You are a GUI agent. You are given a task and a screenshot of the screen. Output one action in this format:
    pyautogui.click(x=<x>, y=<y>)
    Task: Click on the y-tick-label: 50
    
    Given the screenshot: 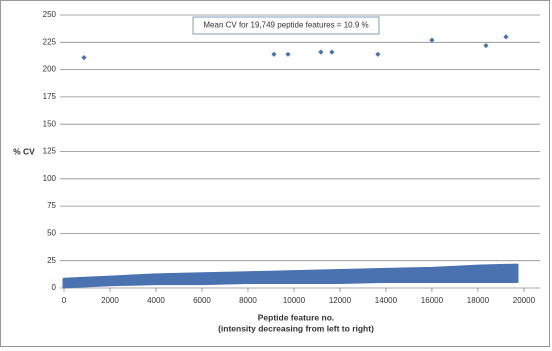 What is the action you would take?
    pyautogui.click(x=51, y=233)
    